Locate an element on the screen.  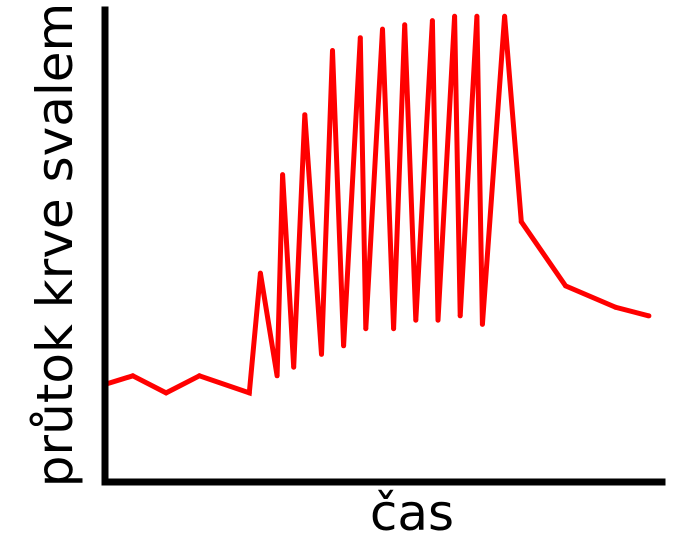
x-axis-label: čas is located at coordinates (412, 511).